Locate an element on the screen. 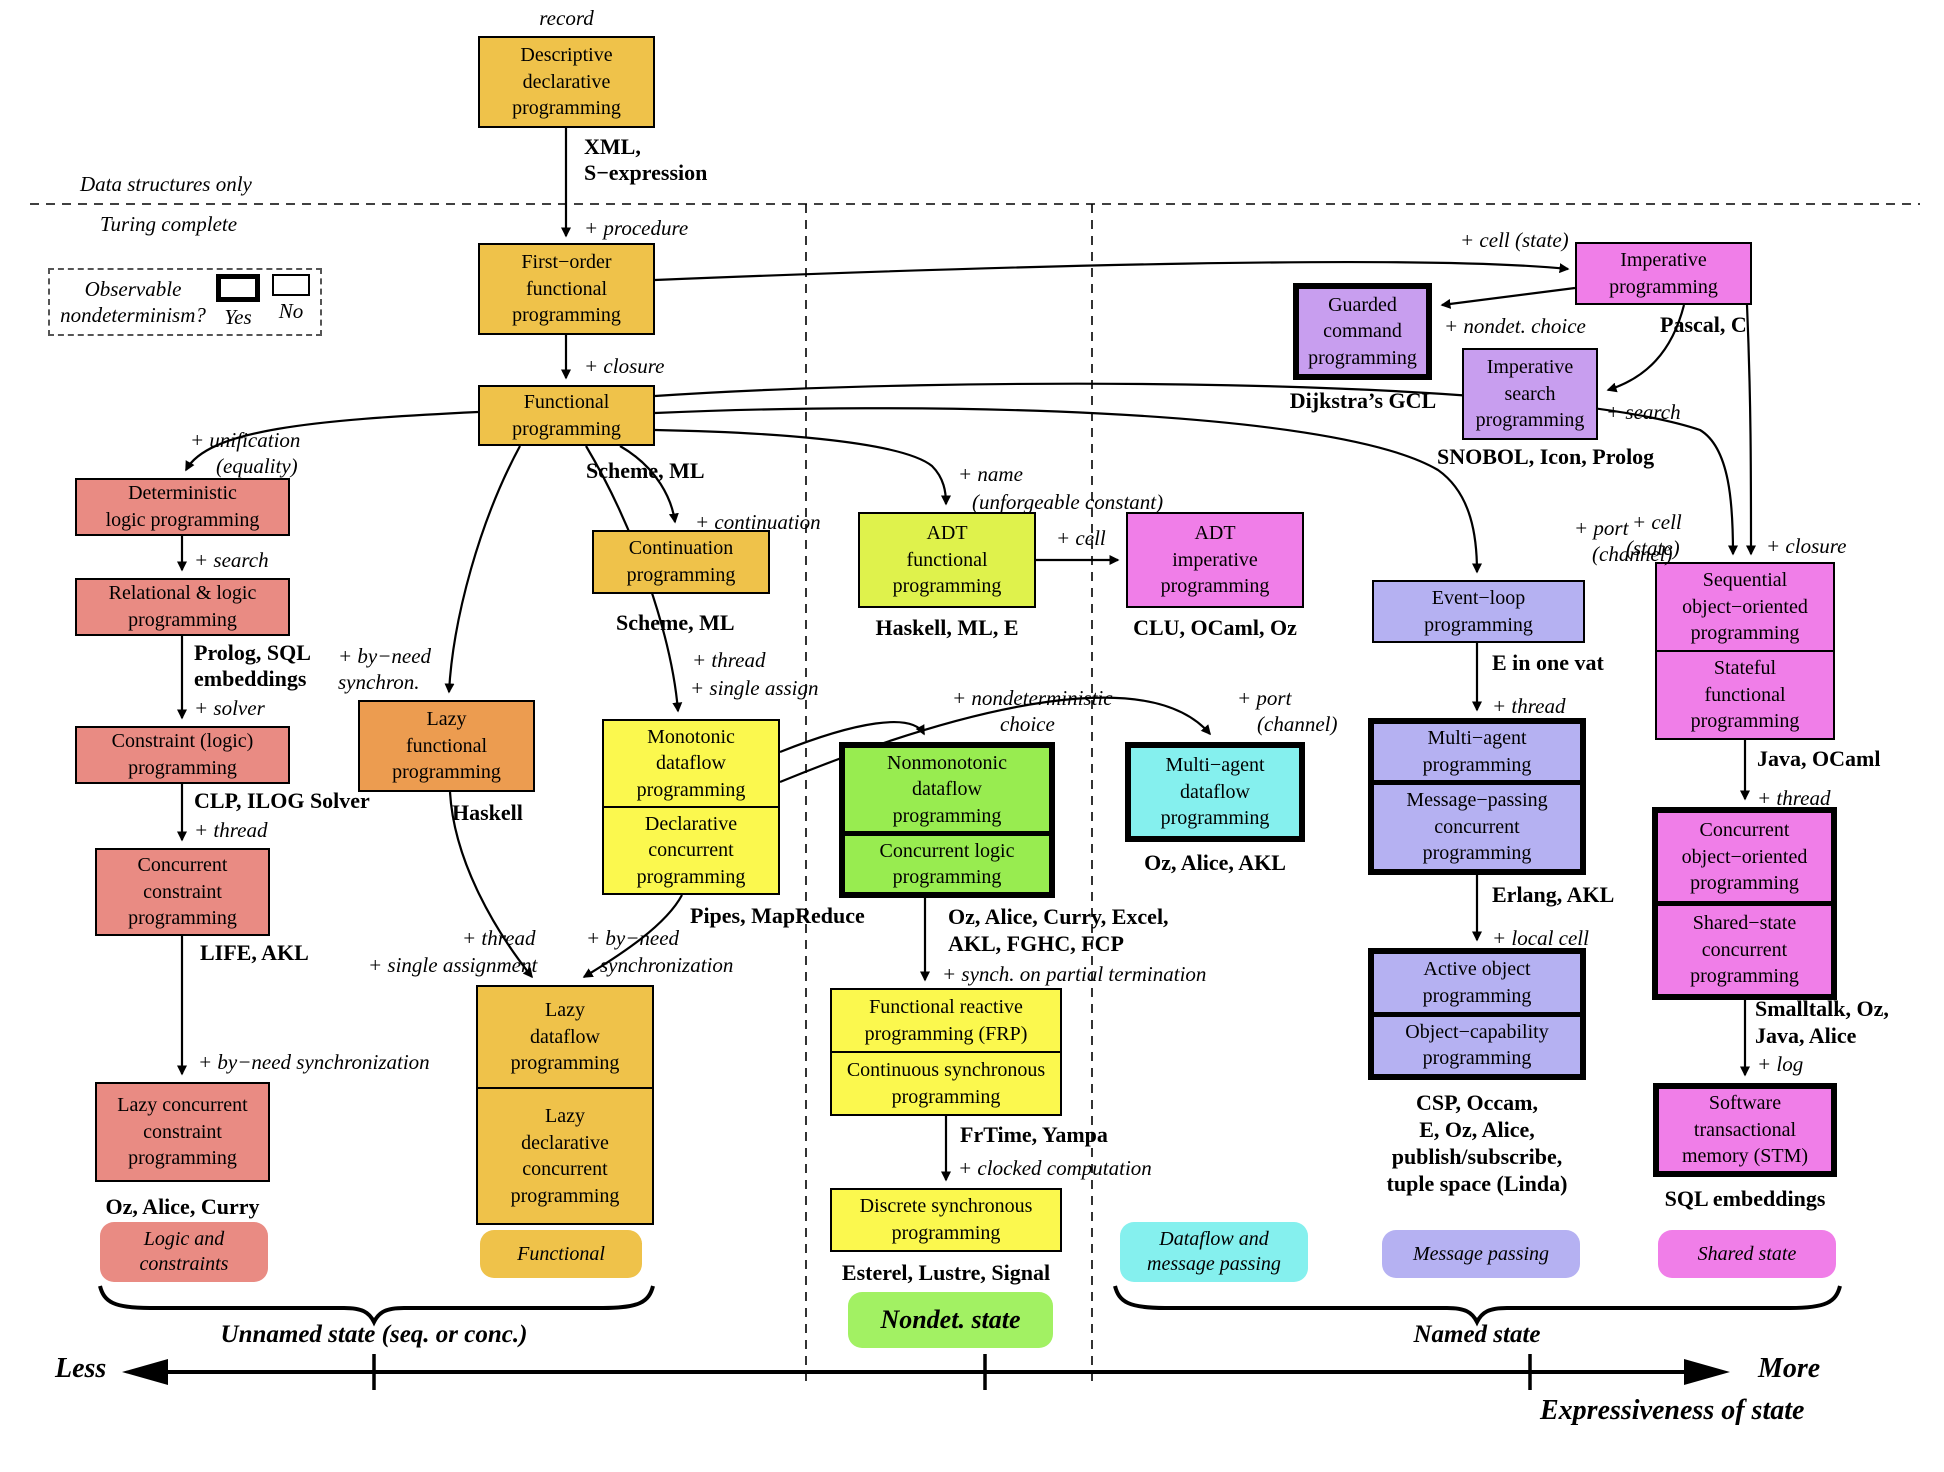  node-cell: Software transactional memory (STM) is located at coordinates (1745, 1130).